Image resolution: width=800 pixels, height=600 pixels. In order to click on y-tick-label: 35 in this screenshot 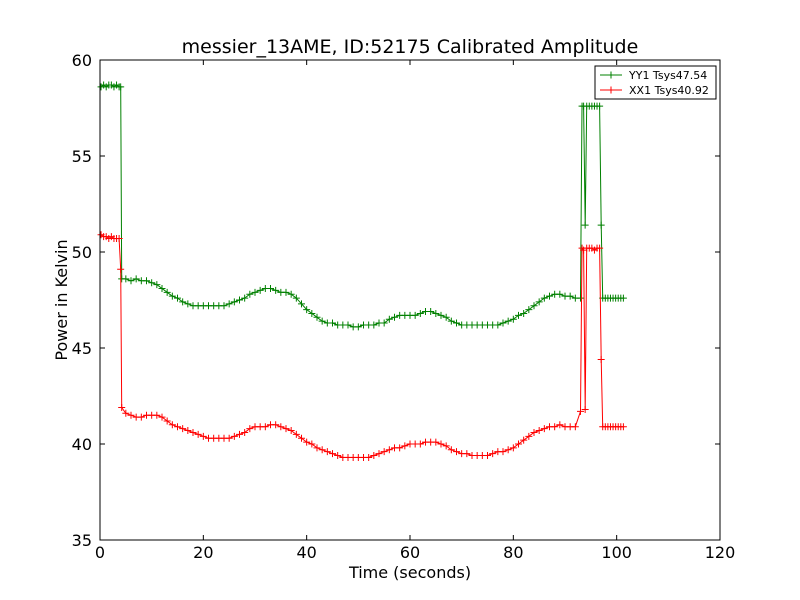, I will do `click(82, 540)`.